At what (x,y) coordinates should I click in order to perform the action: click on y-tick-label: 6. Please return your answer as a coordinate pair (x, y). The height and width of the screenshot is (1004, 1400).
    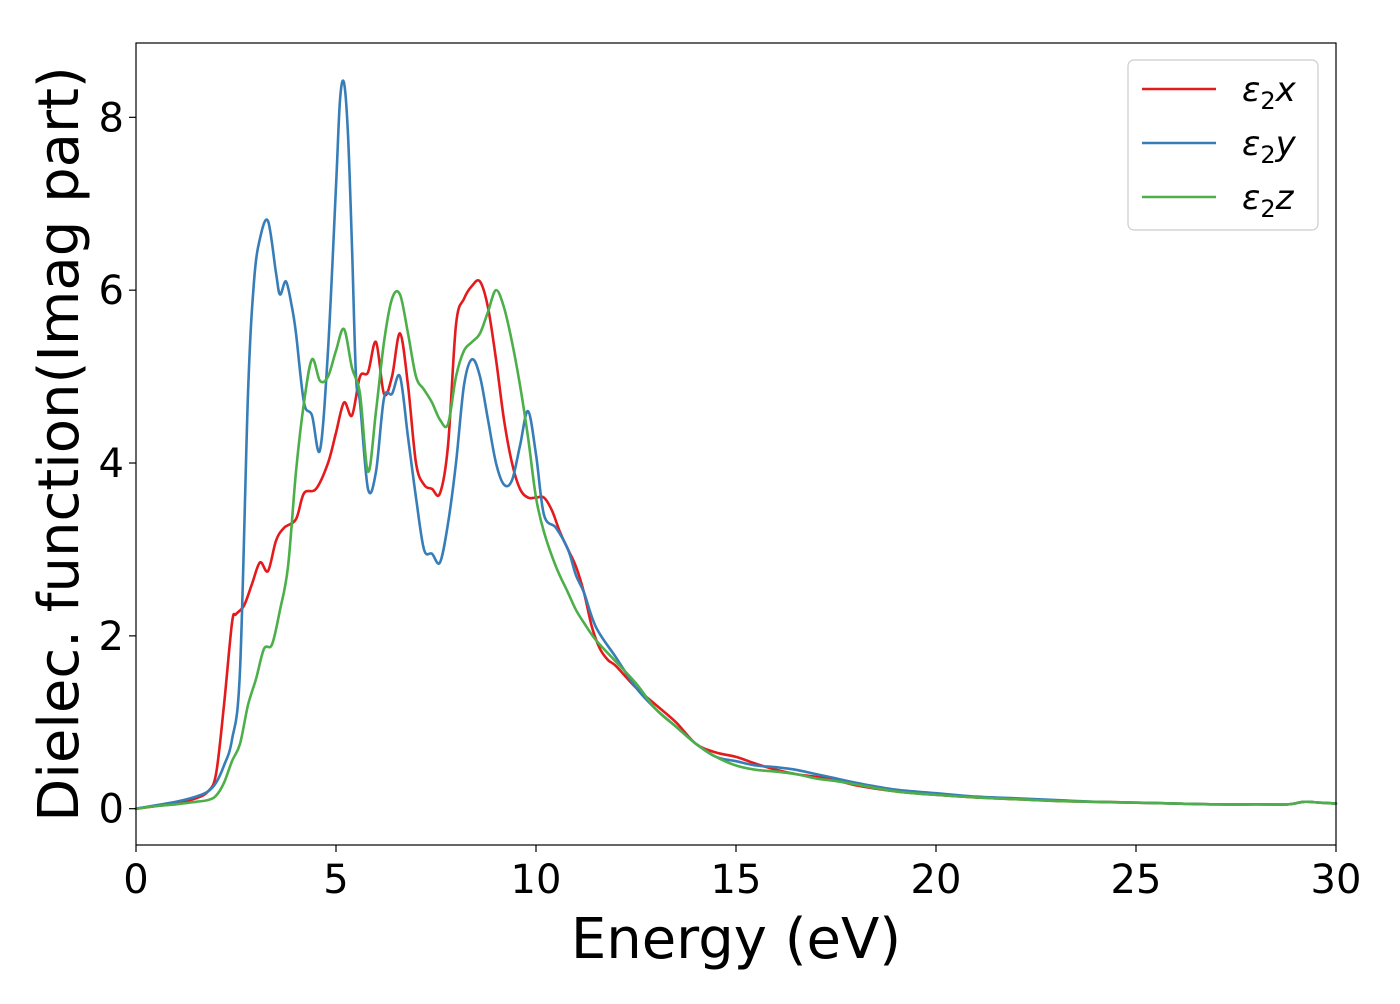
    Looking at the image, I should click on (111, 291).